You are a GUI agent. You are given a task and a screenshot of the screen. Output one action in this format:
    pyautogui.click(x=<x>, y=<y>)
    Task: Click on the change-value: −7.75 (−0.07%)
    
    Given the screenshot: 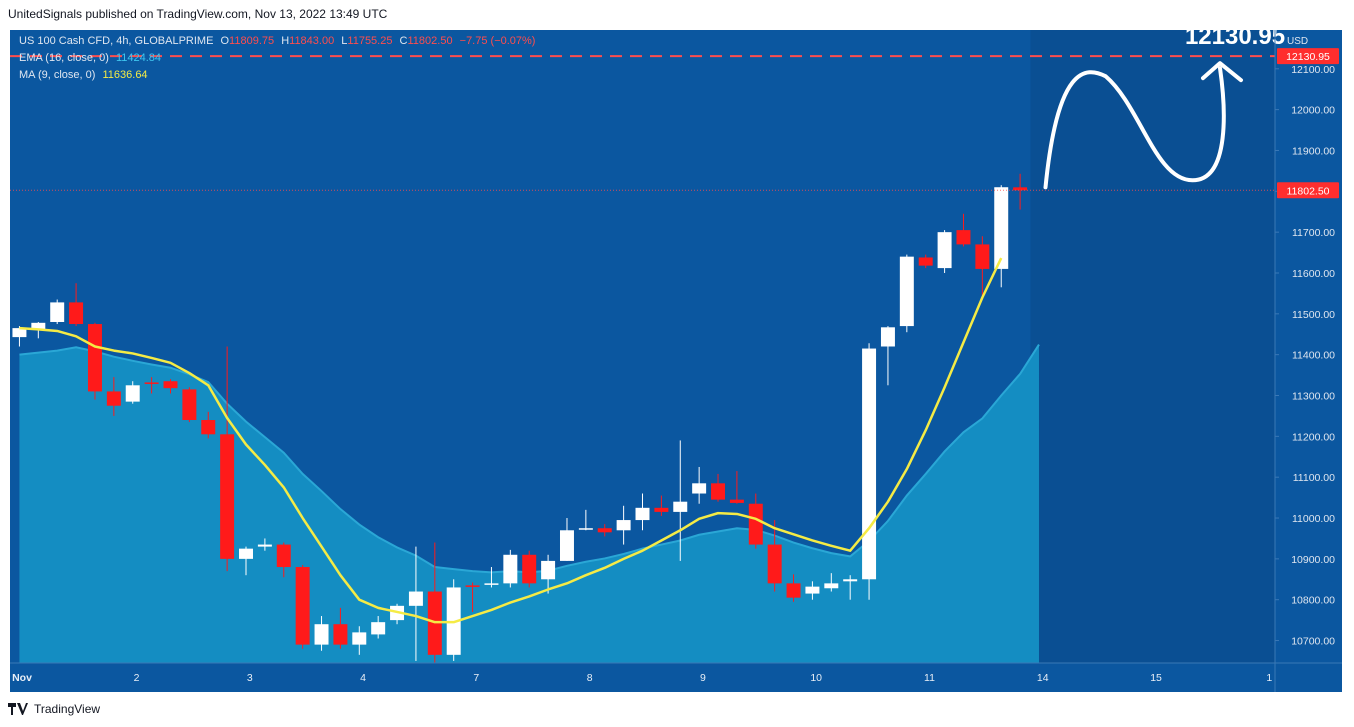 What is the action you would take?
    pyautogui.click(x=497, y=41)
    